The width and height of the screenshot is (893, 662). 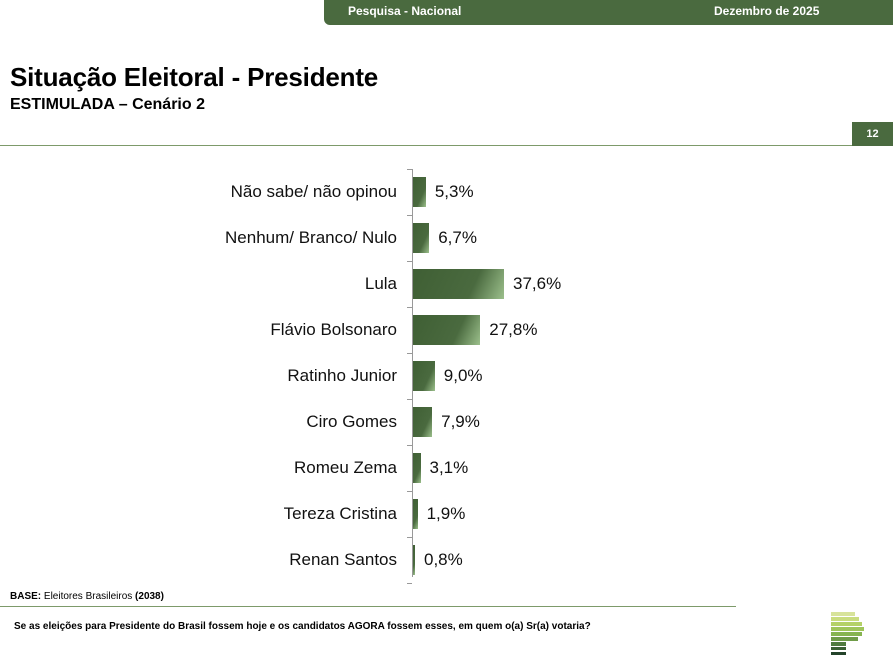 I want to click on bar-row: Tereza Cristina 1,9%, so click(x=446, y=514).